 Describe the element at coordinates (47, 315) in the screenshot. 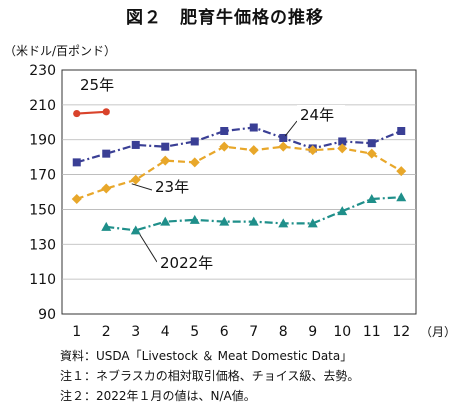

I see `y-tick-label: 90` at that location.